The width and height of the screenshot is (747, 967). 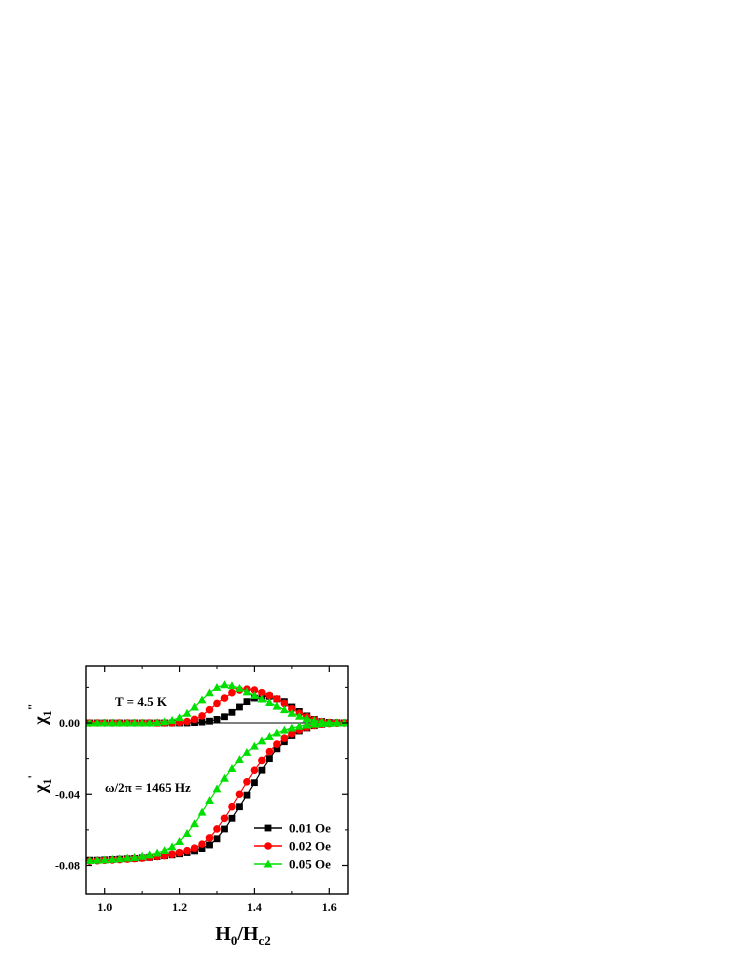 I want to click on y-axis-title-upper-group: χ1", so click(x=39, y=714).